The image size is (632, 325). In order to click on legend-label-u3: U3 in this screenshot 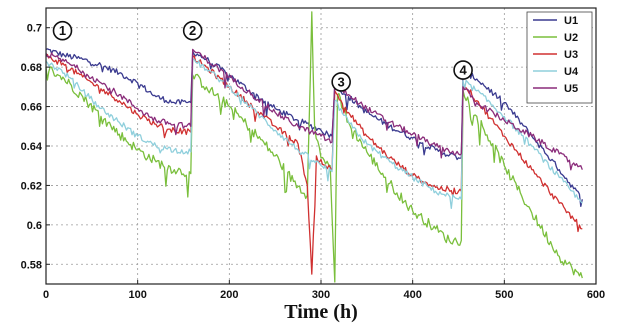, I will do `click(571, 55)`.